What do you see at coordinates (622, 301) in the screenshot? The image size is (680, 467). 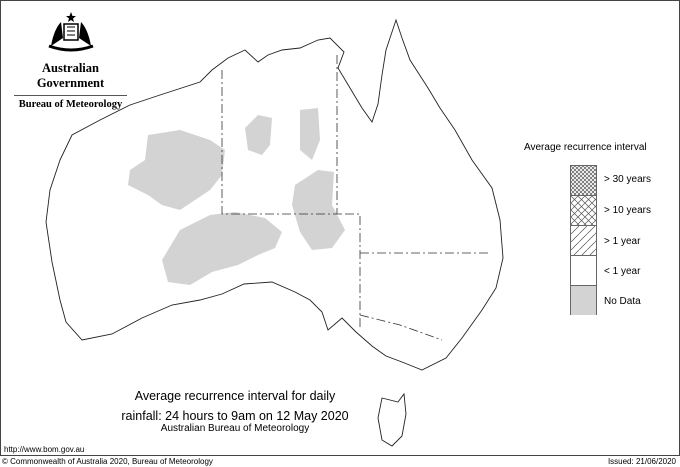 I see `legend-label: No Data` at bounding box center [622, 301].